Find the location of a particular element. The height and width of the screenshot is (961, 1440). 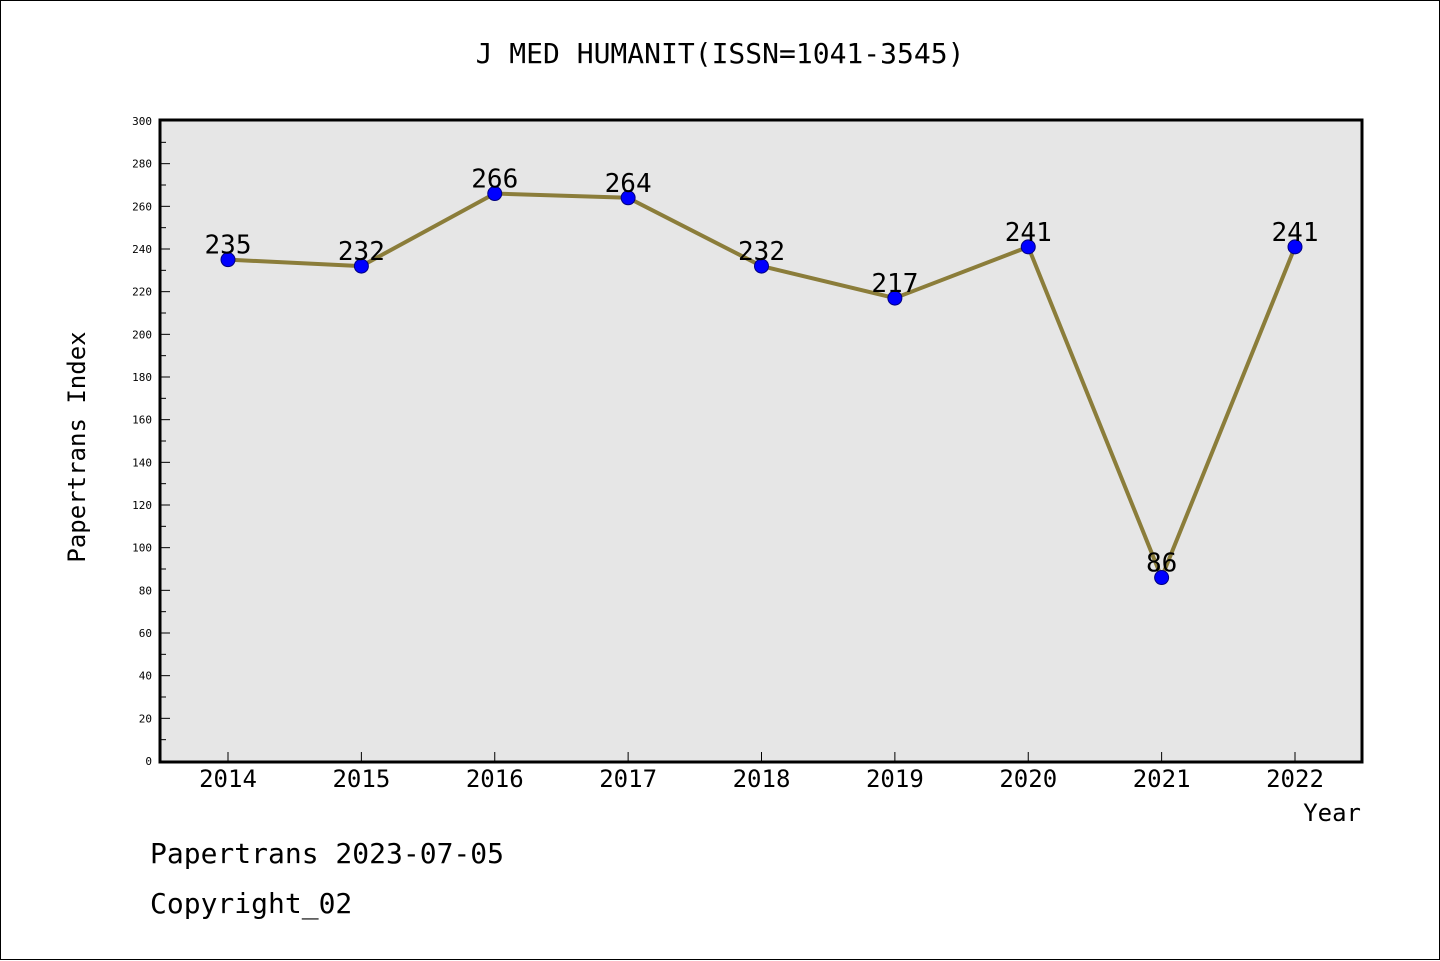

footer-date: Papertrans 2023-07-05 is located at coordinates (327, 853).